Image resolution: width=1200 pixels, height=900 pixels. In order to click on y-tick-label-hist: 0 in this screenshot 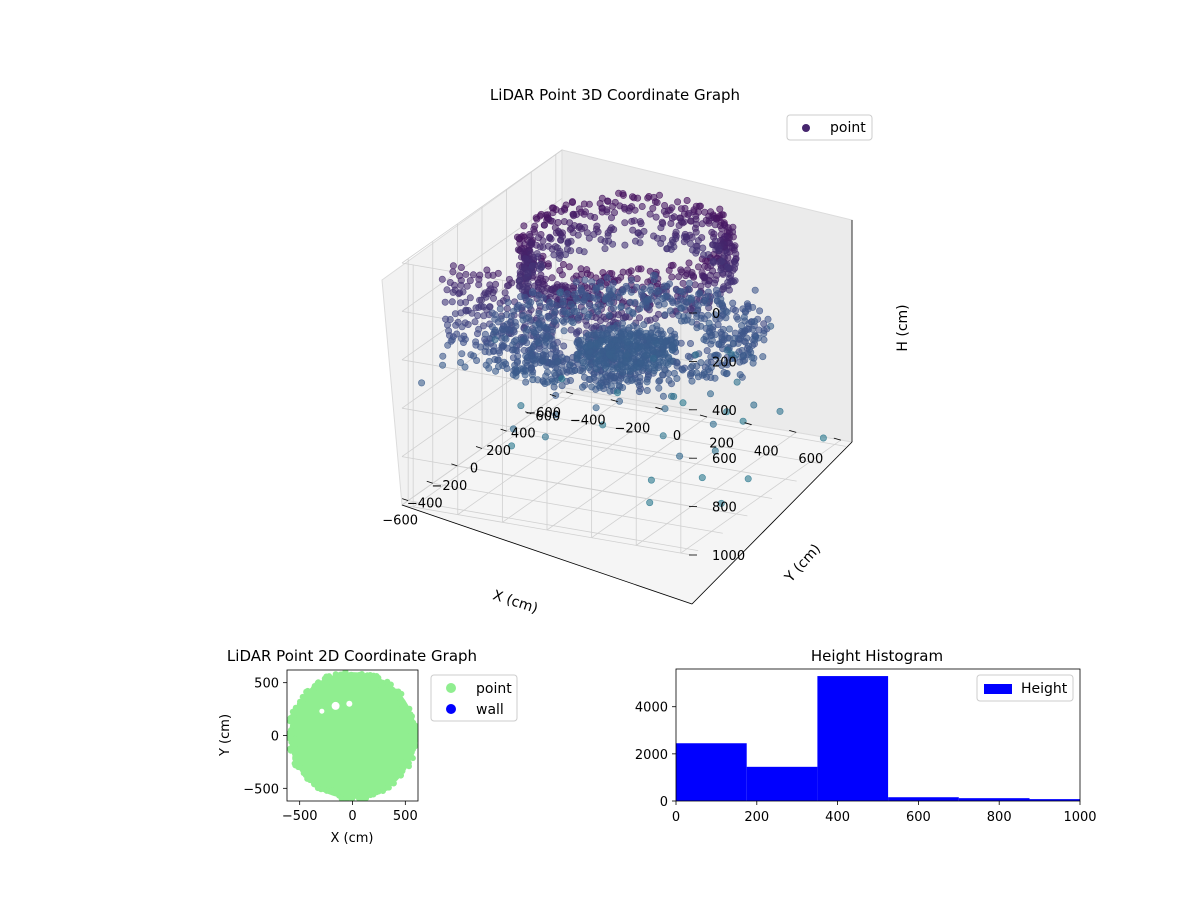, I will do `click(664, 802)`.